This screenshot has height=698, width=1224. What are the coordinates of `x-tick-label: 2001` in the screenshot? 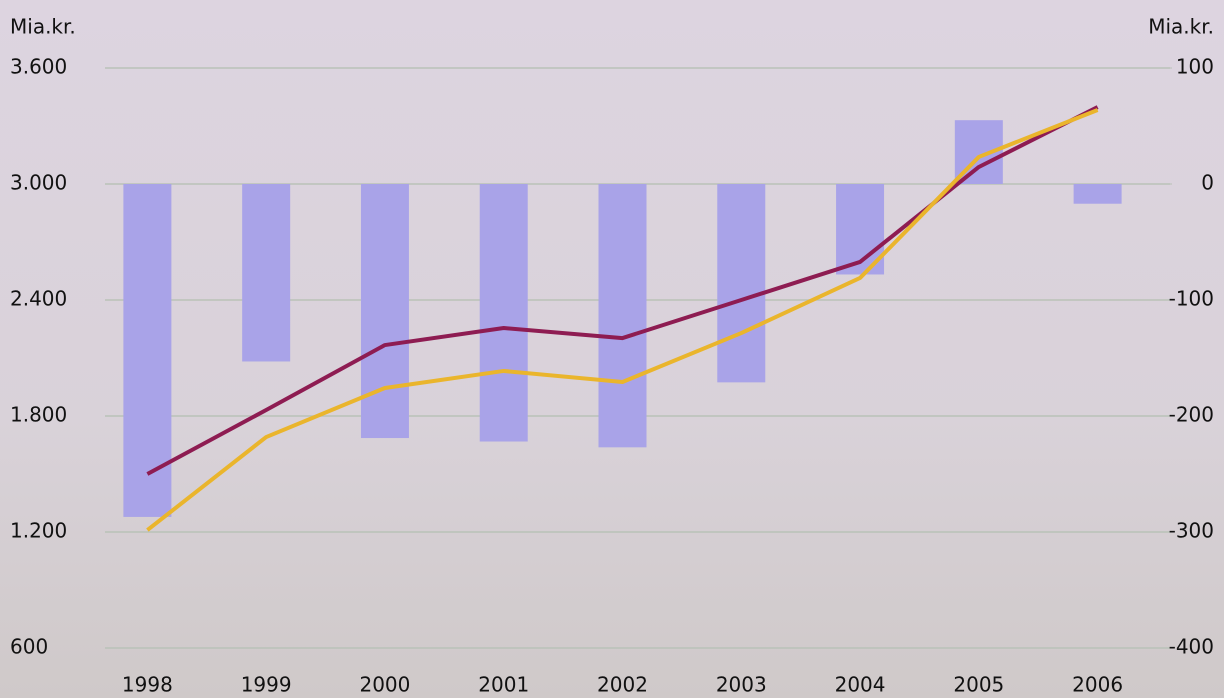 It's located at (503, 685).